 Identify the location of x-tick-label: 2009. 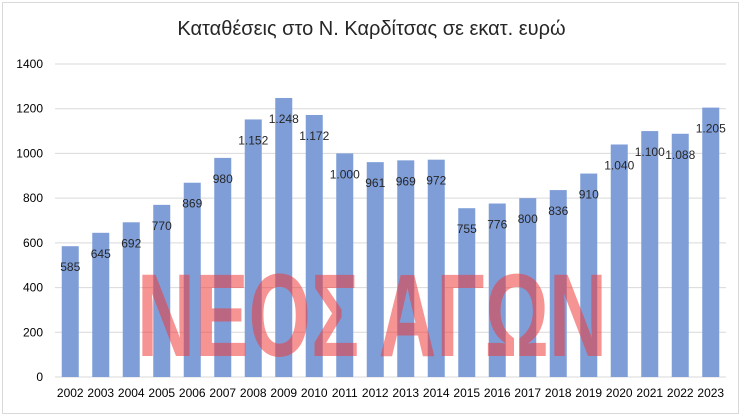
(283, 393).